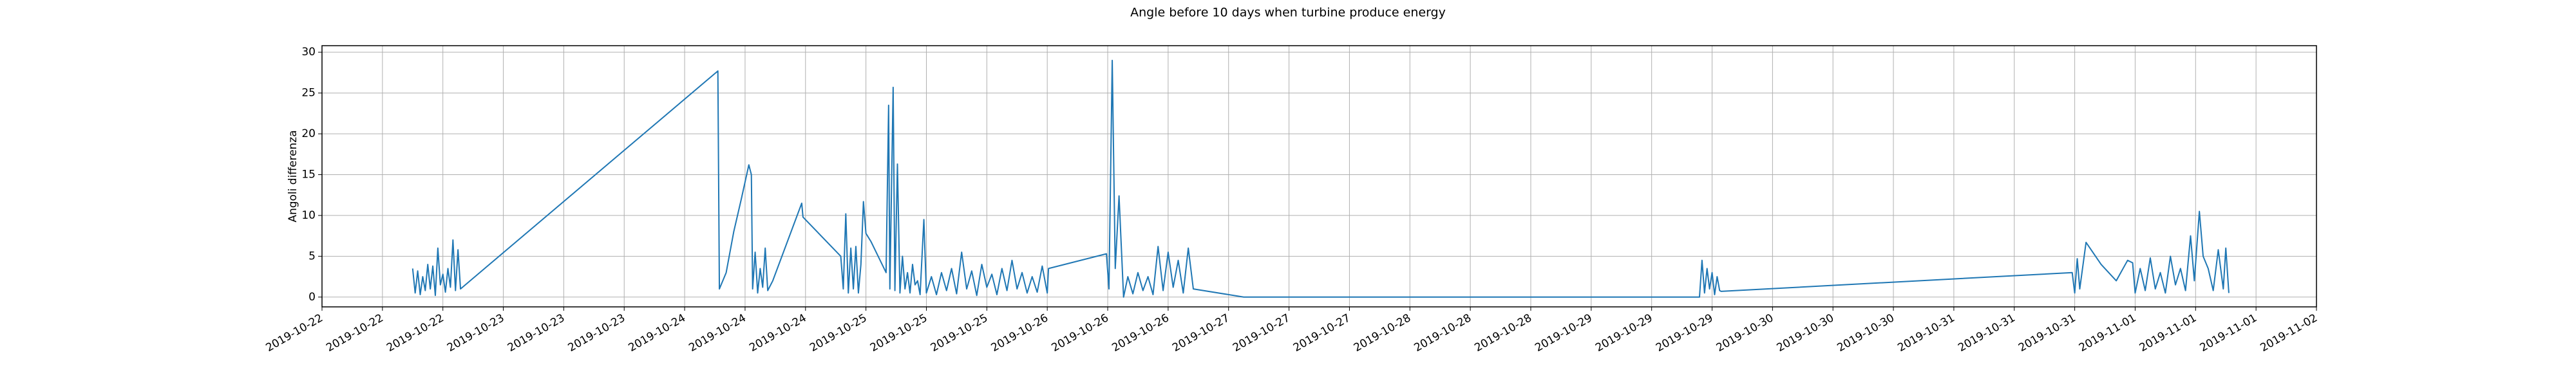 Image resolution: width=2576 pixels, height=386 pixels. Describe the element at coordinates (309, 93) in the screenshot. I see `y-tick-label: 25` at that location.